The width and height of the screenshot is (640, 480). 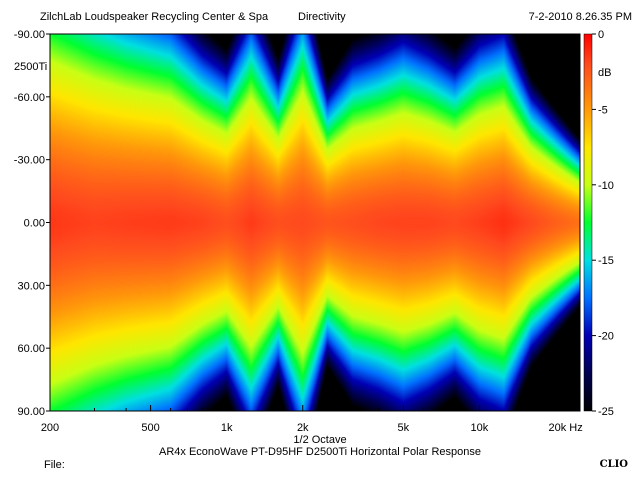 What do you see at coordinates (31, 412) in the screenshot?
I see `y-tick-label: 90.00` at bounding box center [31, 412].